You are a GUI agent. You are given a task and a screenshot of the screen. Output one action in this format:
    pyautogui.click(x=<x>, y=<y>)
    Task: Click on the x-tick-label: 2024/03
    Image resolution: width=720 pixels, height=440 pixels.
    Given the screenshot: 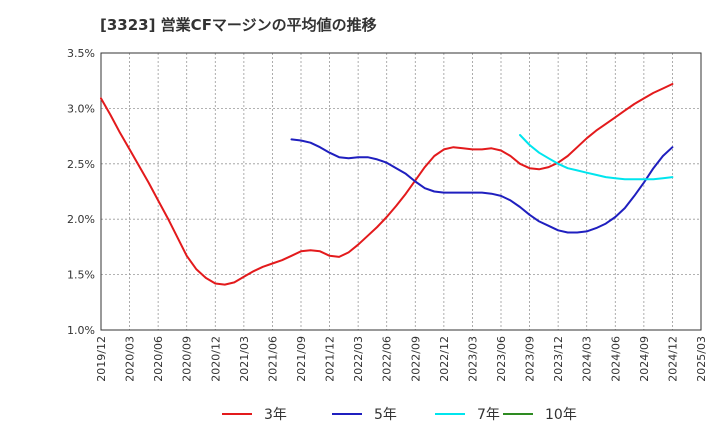 What is the action you would take?
    pyautogui.click(x=587, y=359)
    